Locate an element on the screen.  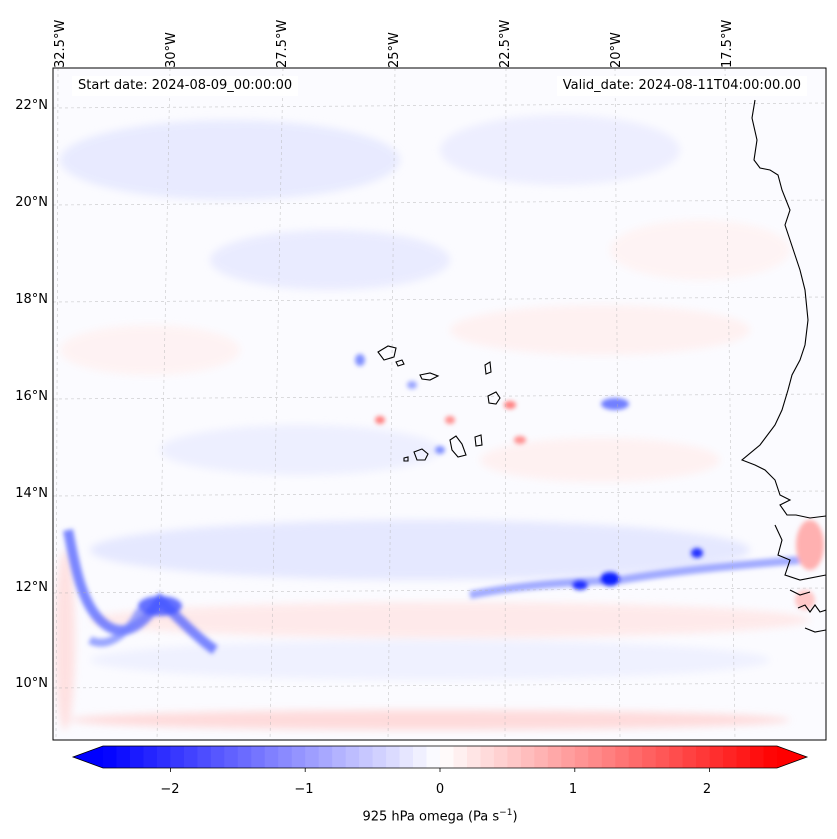
lon-tick-label: 17.5°W is located at coordinates (727, 43).